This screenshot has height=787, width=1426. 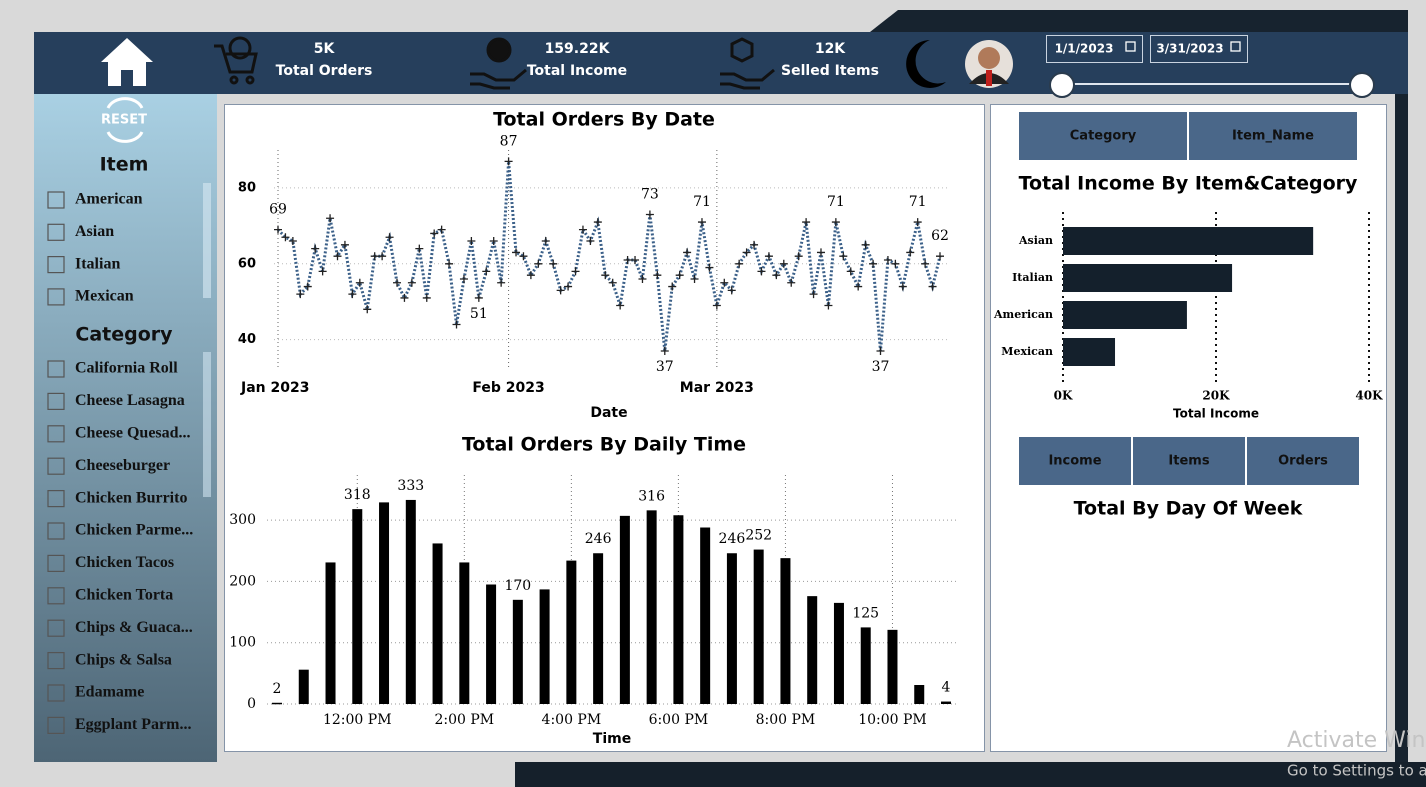 What do you see at coordinates (97, 263) in the screenshot?
I see `slicer-option: Italian` at bounding box center [97, 263].